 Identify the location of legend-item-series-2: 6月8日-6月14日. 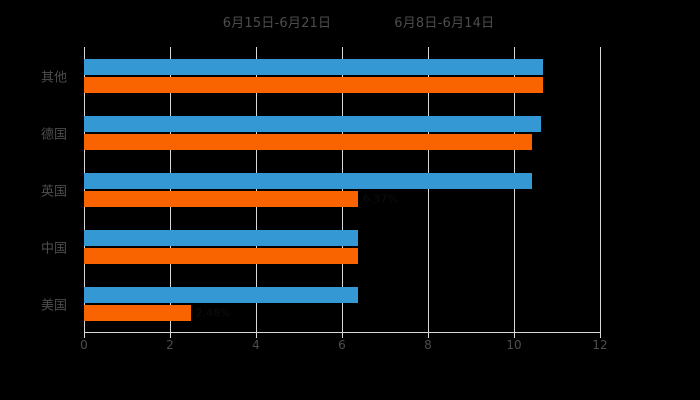
(435, 21).